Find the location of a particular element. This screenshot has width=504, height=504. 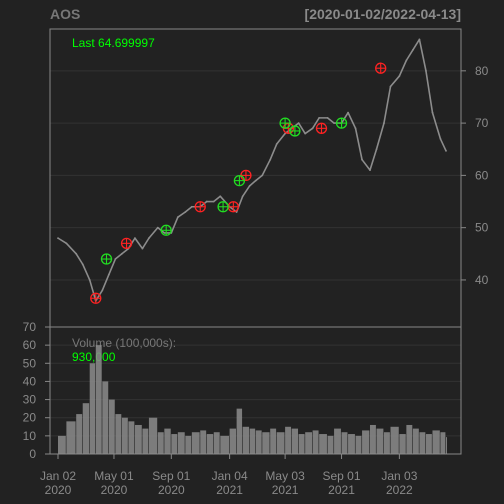

price-axis-ticks: 40 50 60 70 80 is located at coordinates (475, 175).